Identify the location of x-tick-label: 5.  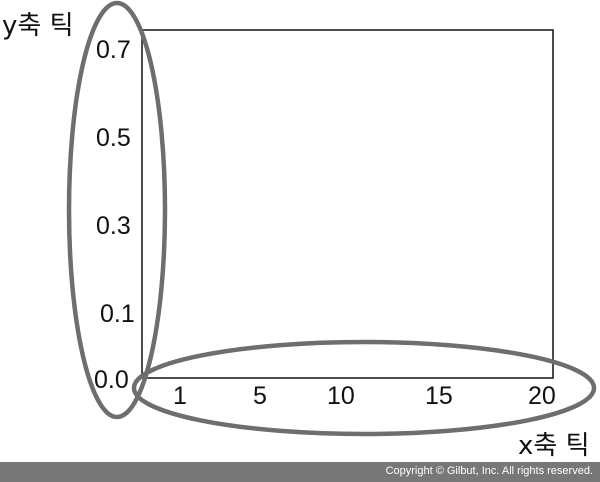
(260, 396).